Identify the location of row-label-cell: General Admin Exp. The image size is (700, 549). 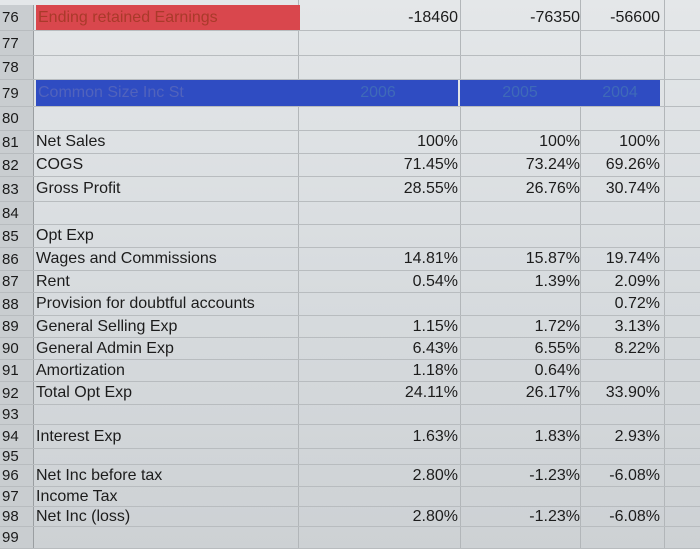
(105, 348).